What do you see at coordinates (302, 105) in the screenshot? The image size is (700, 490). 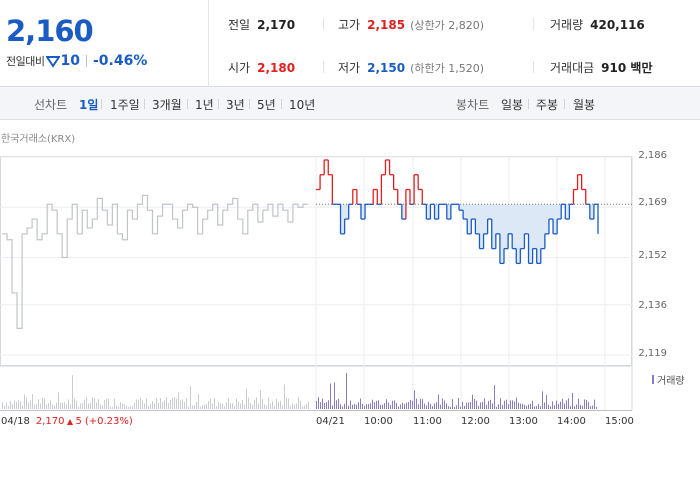 I see `tab-10y: 10년` at bounding box center [302, 105].